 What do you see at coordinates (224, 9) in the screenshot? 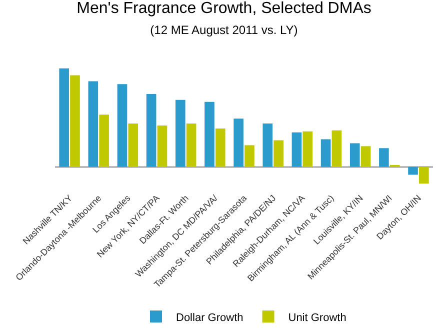
I see `chart-title: Men's Fragrance Growth, Selected DMAs` at bounding box center [224, 9].